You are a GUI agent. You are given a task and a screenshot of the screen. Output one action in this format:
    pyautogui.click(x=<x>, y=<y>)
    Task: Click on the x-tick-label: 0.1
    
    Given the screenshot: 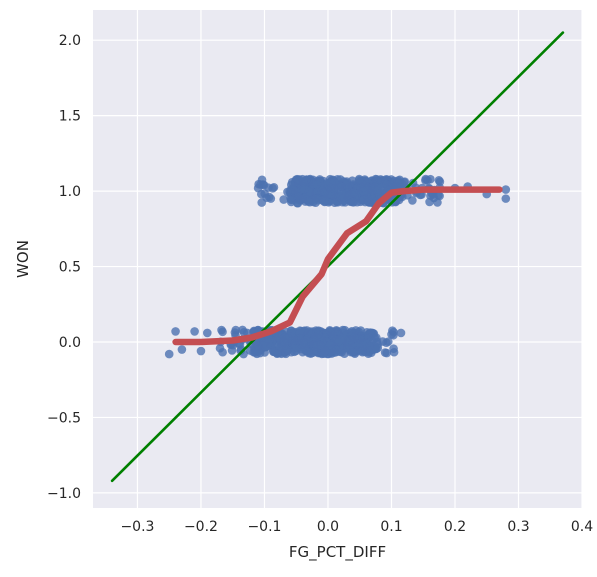 What is the action you would take?
    pyautogui.click(x=391, y=527)
    